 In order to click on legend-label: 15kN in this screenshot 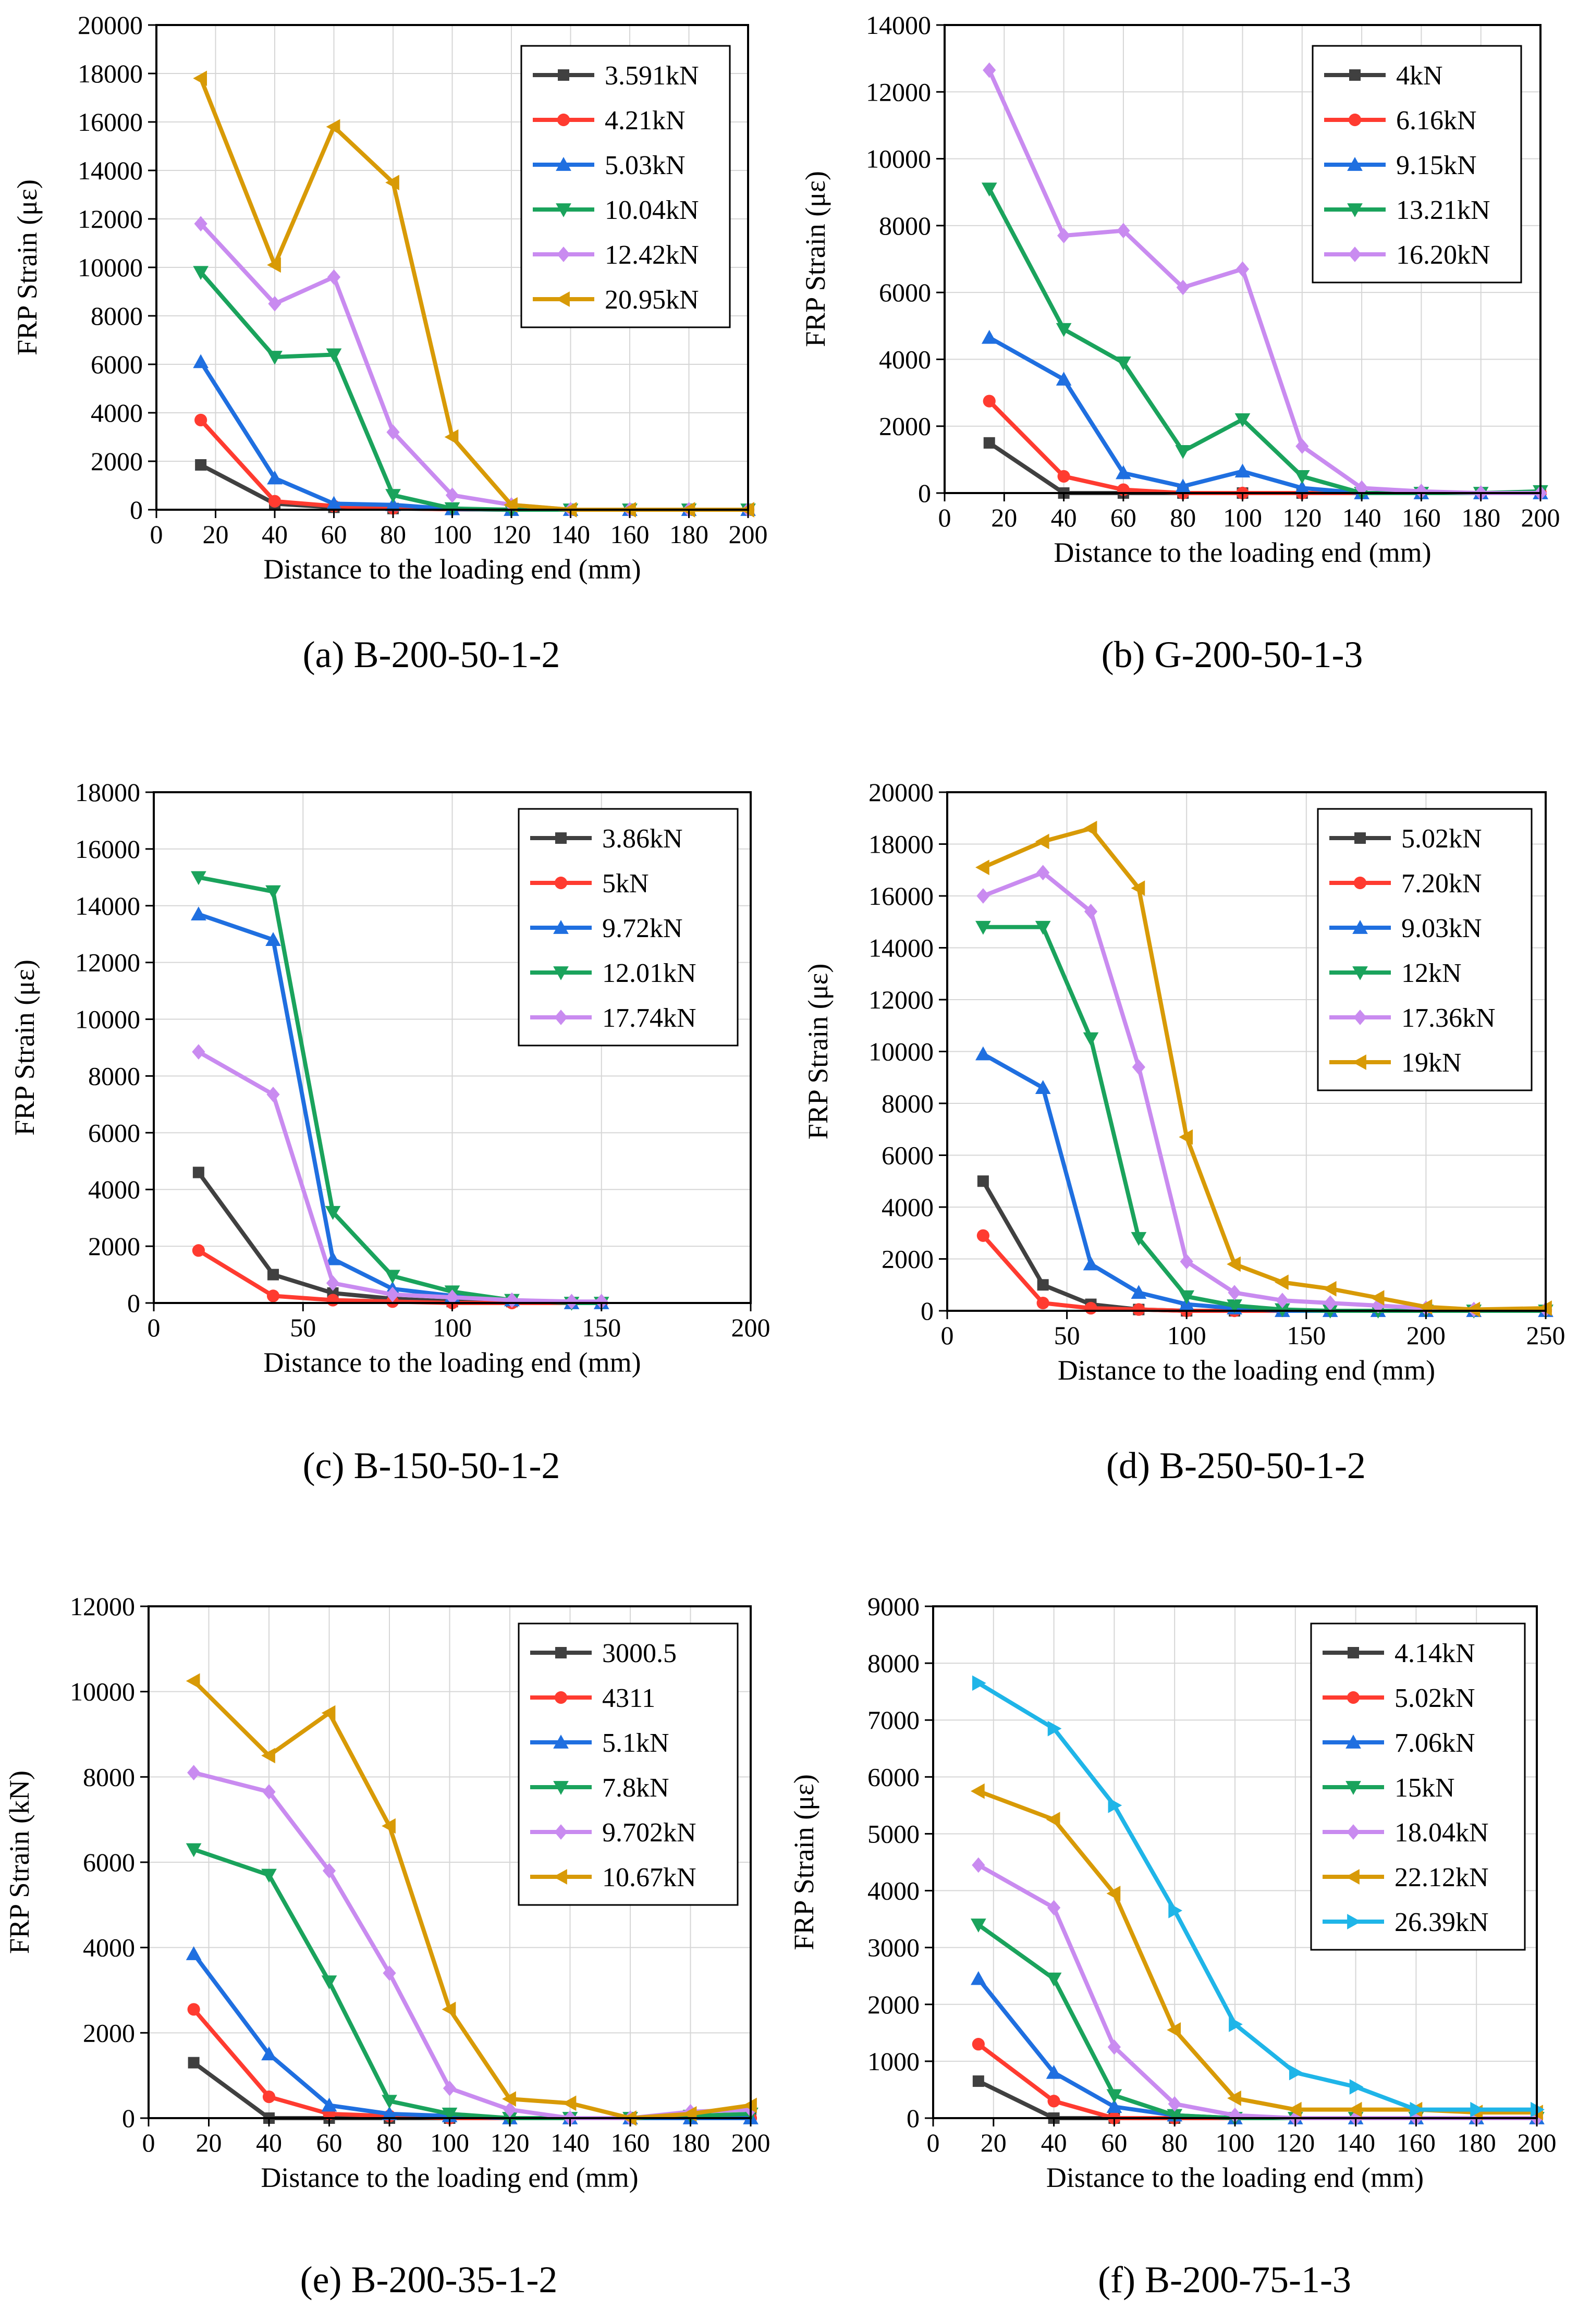, I will do `click(1424, 1788)`.